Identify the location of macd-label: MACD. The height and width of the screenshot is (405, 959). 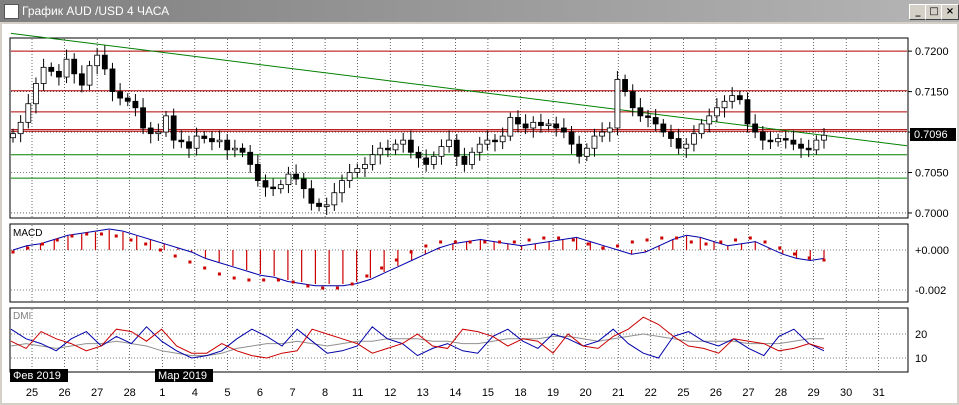
(27, 233).